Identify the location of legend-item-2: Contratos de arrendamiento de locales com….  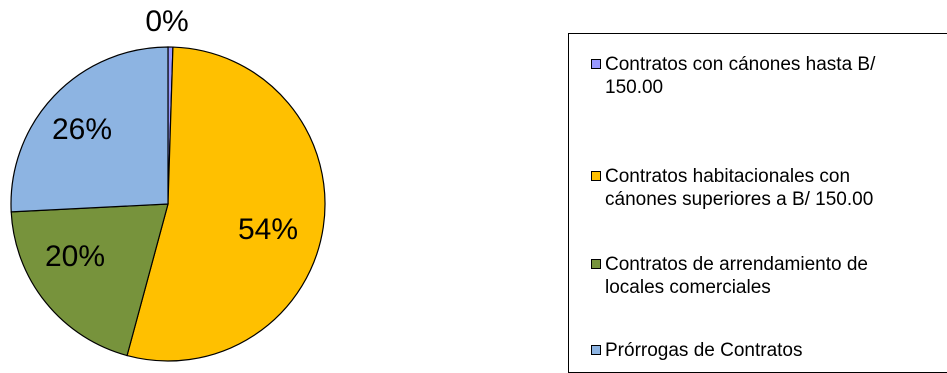
(769, 276).